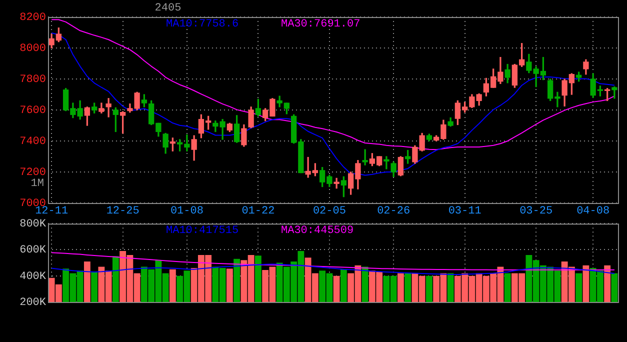 The image size is (627, 342). Describe the element at coordinates (33, 302) in the screenshot. I see `y-tick-label: 200K` at that location.